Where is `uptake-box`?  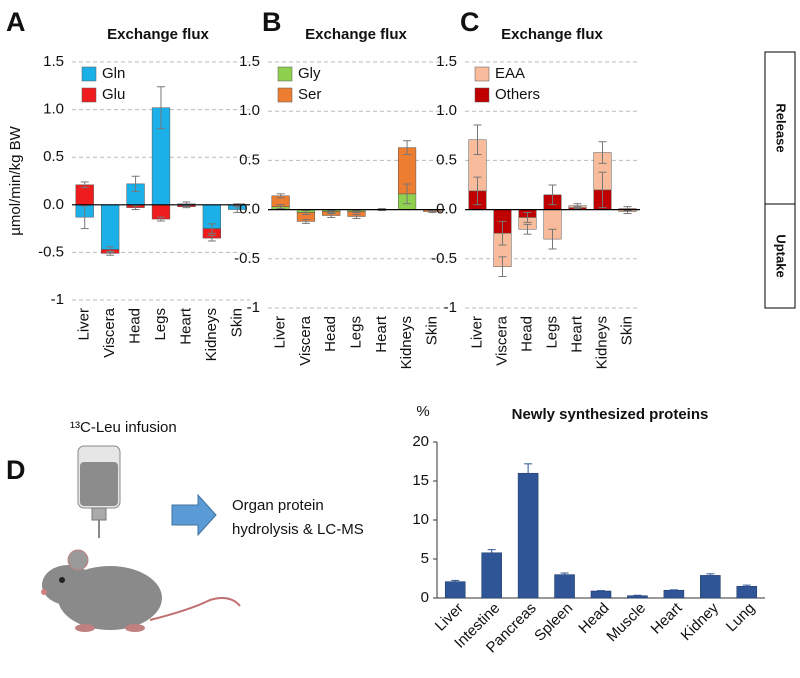
uptake-box is located at coordinates (780, 256).